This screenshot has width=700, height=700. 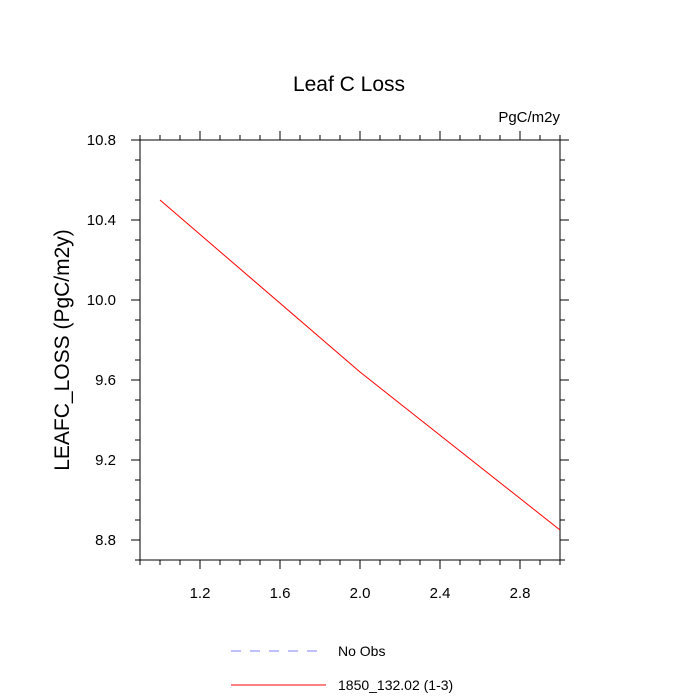 What do you see at coordinates (529, 117) in the screenshot?
I see `units-label: PgC/m2y` at bounding box center [529, 117].